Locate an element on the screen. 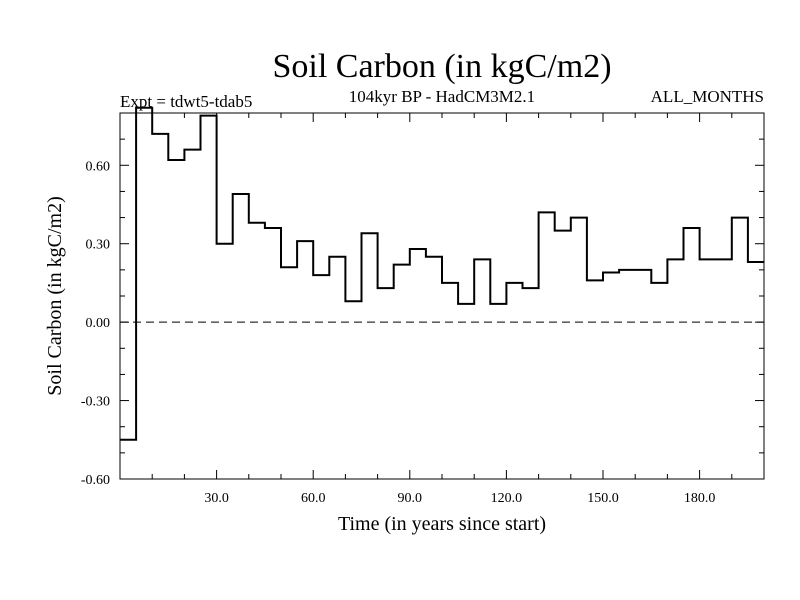 The image size is (800, 600). y-tick-label: 0.30 is located at coordinates (98, 245).